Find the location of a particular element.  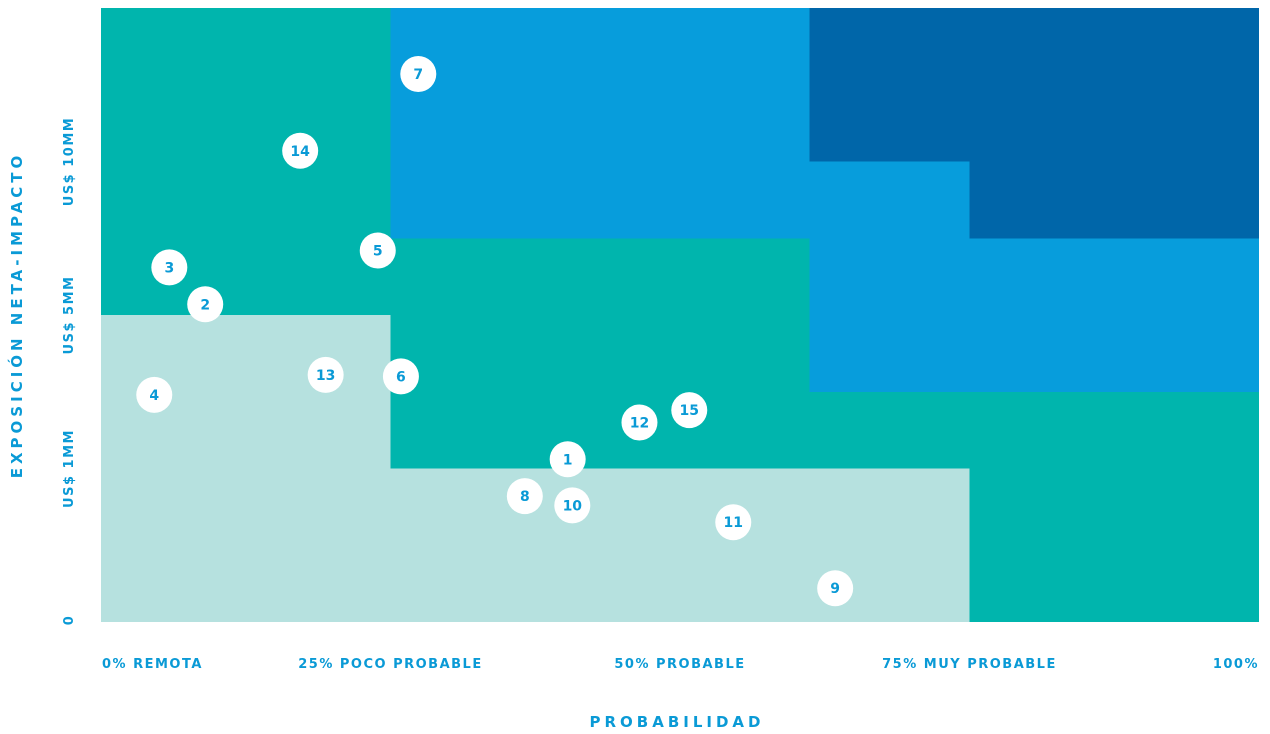

risk-point-label: 9 is located at coordinates (835, 589).